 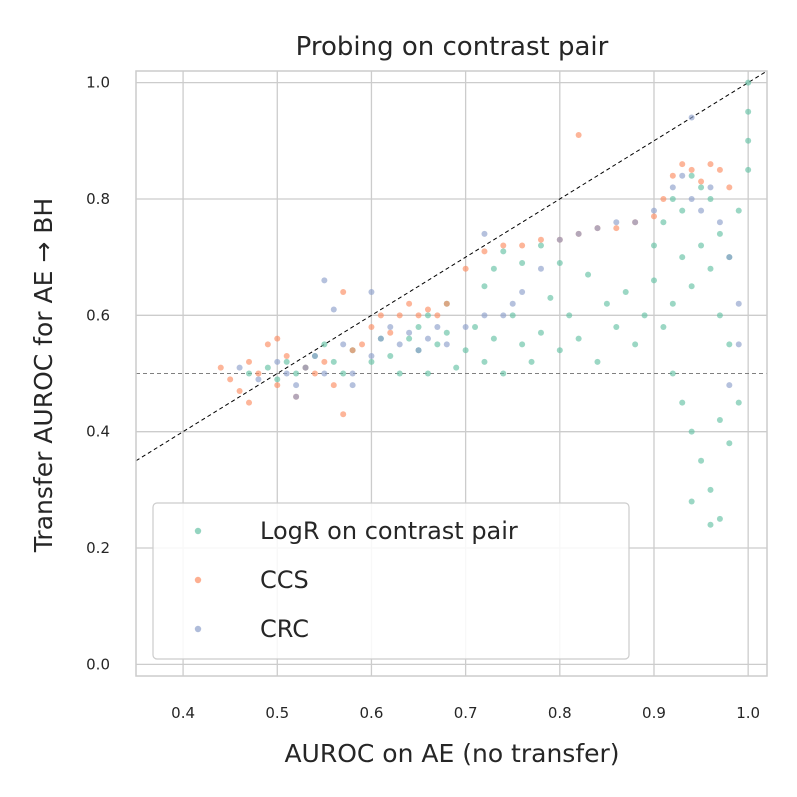 What do you see at coordinates (98, 374) in the screenshot?
I see `y-tick-labels: 0.0 0.2 0.4 0.6 0.8 1.0` at bounding box center [98, 374].